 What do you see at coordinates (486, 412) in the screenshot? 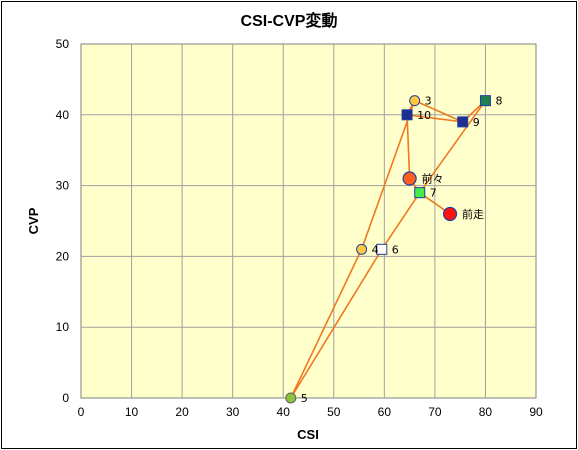
I see `x-tick-label: 80` at bounding box center [486, 412].